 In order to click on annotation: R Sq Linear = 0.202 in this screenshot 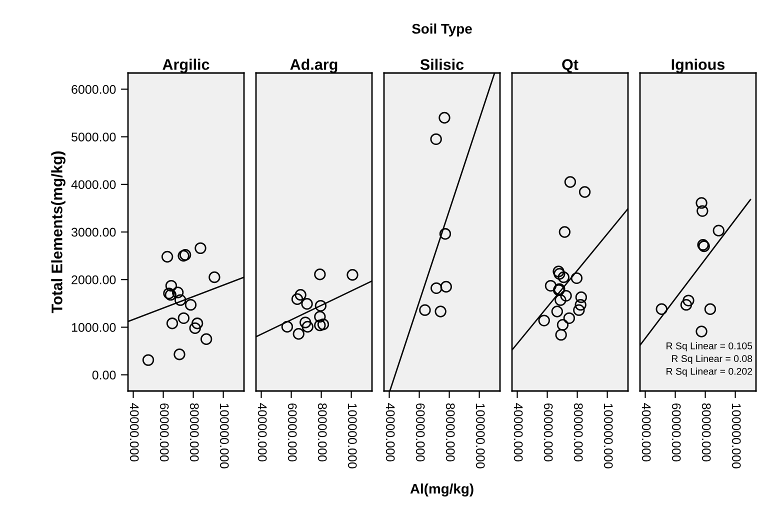, I will do `click(709, 372)`.